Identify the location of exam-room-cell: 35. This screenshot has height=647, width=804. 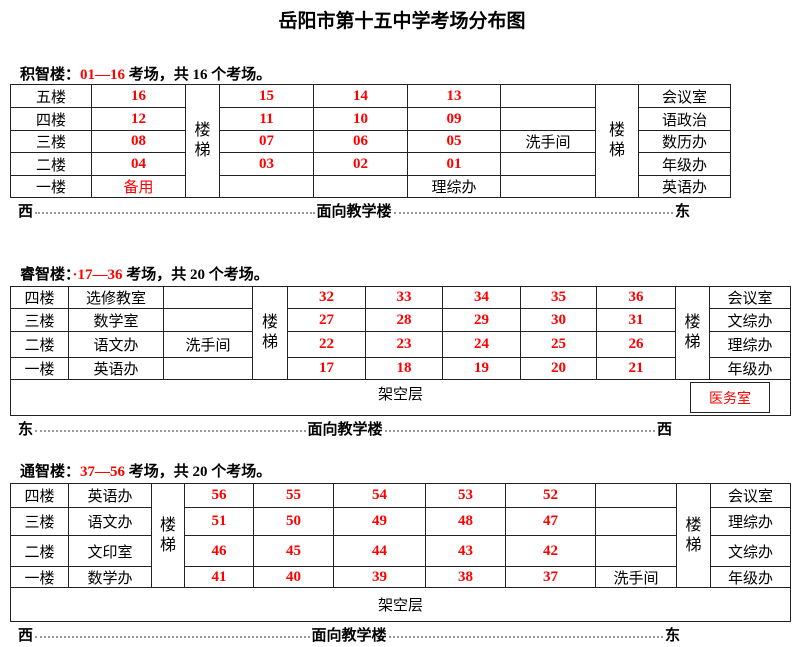
(558, 297).